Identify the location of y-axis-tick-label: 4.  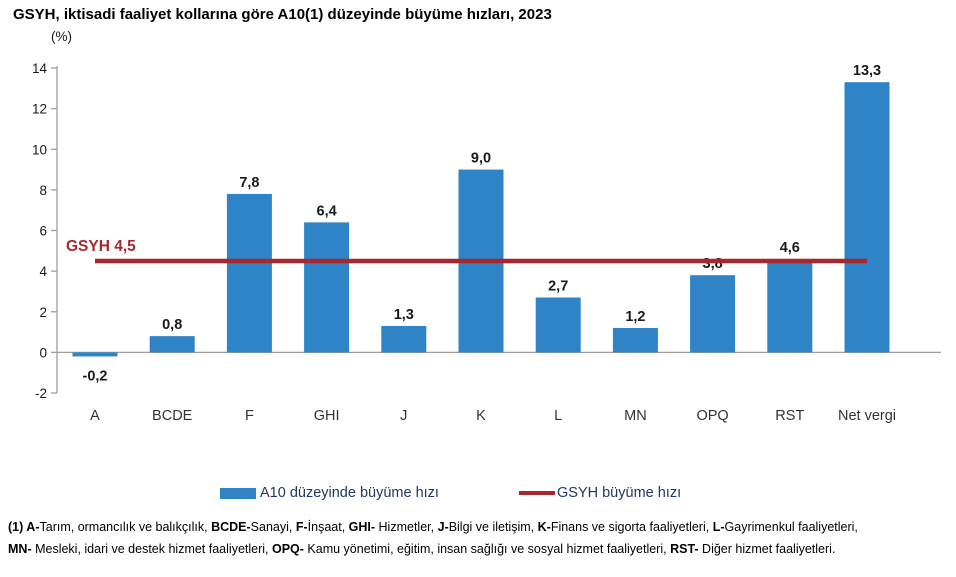
(43, 271).